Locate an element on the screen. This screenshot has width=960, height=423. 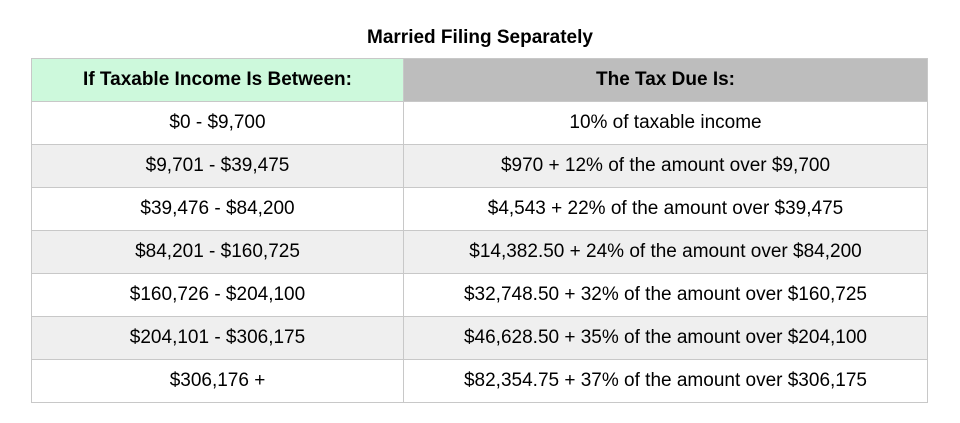
table-title: Married Filing Separately is located at coordinates (480, 37).